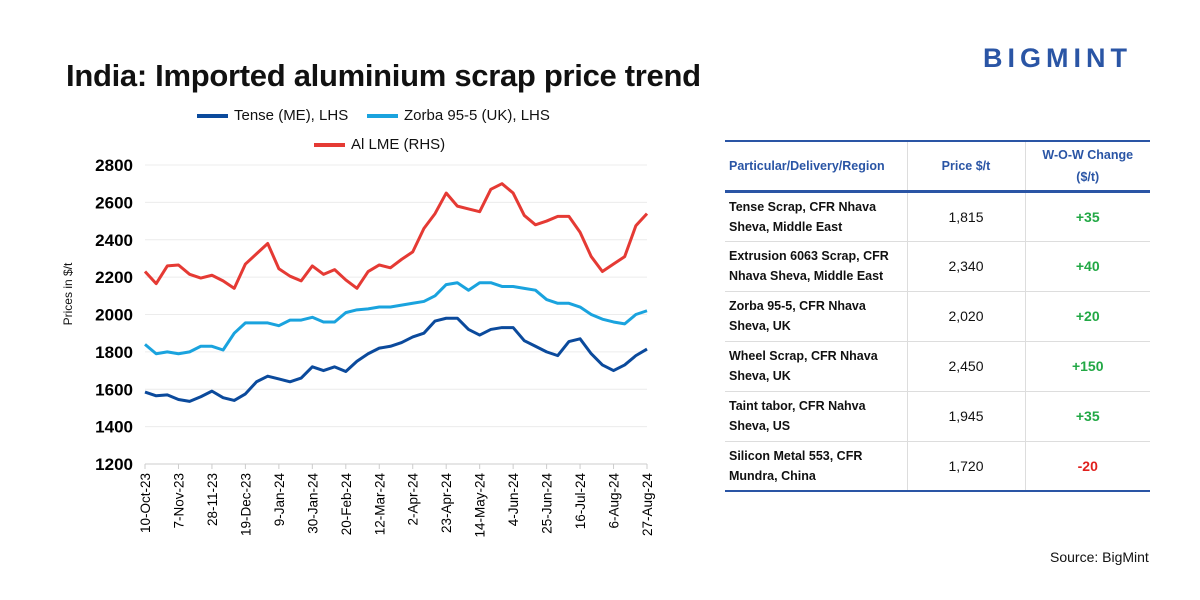 This screenshot has height=600, width=1200. Describe the element at coordinates (1099, 557) in the screenshot. I see `source-note: Source: BigMint` at that location.